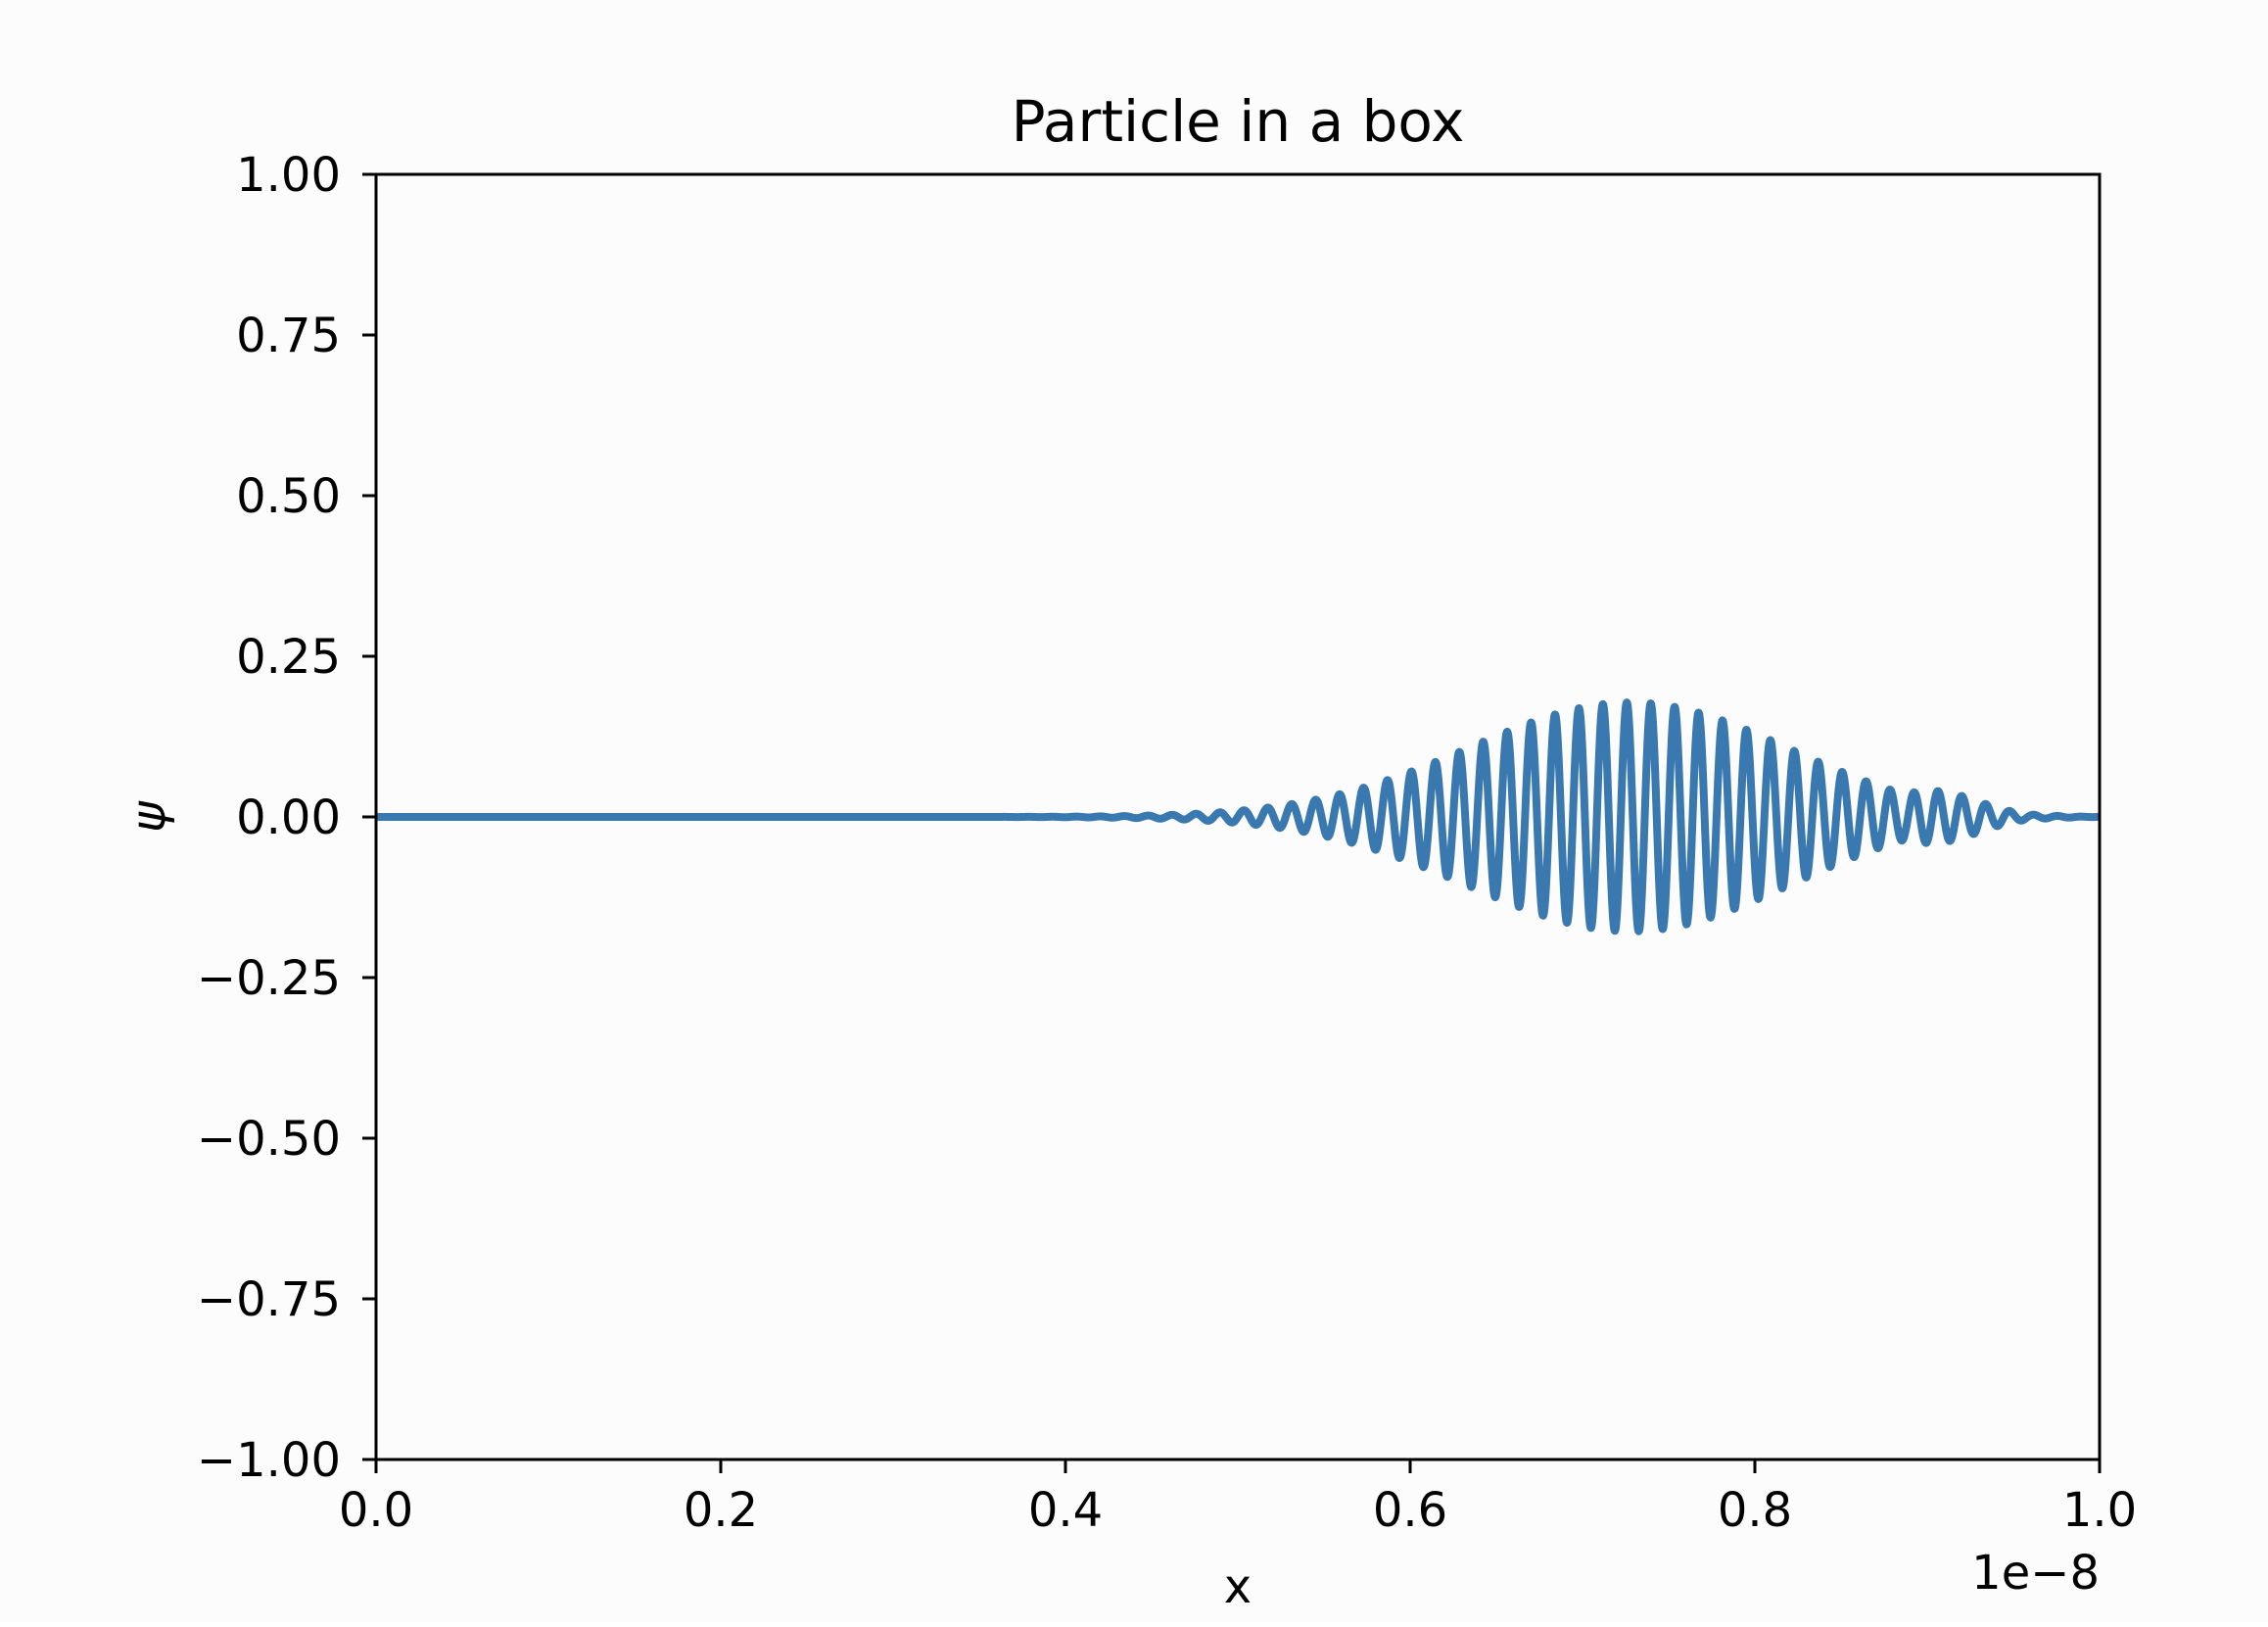 Image resolution: width=2268 pixels, height=1627 pixels. I want to click on x-tick-label: 0.0, so click(376, 1511).